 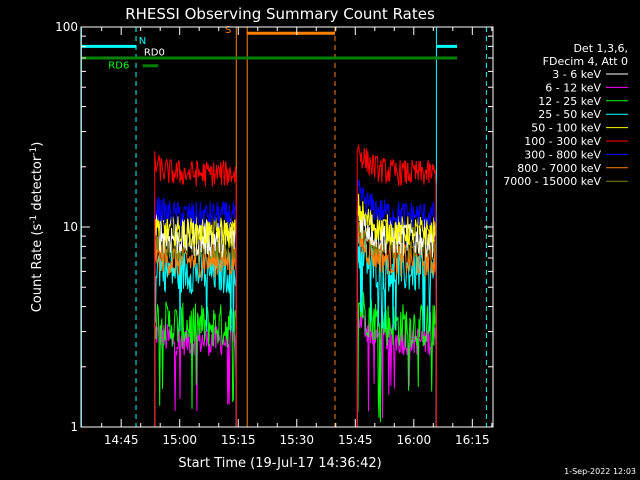 What do you see at coordinates (34, 151) in the screenshot?
I see `y-axis-label-exp2: -1` at bounding box center [34, 151].